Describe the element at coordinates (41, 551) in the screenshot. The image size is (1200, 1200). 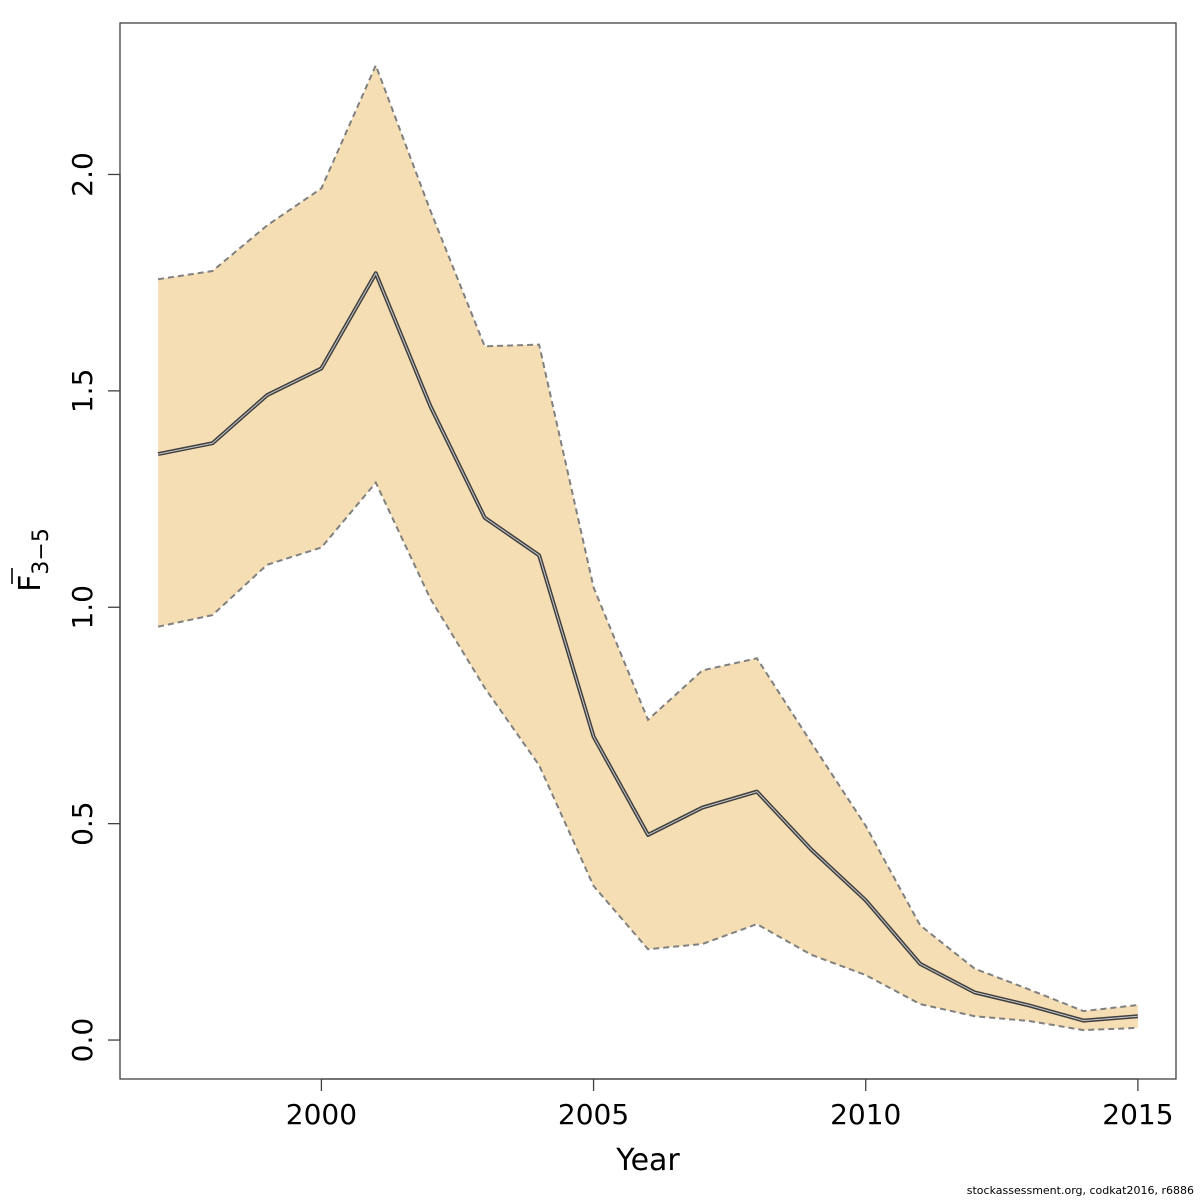
I see `y-axis-title-subscript: 3−5` at that location.